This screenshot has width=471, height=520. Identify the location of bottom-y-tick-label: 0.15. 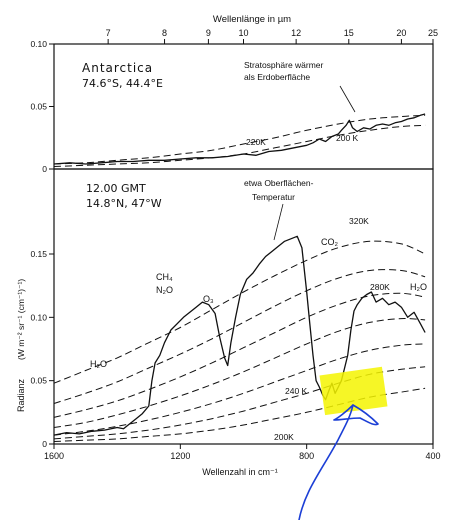
(38, 254).